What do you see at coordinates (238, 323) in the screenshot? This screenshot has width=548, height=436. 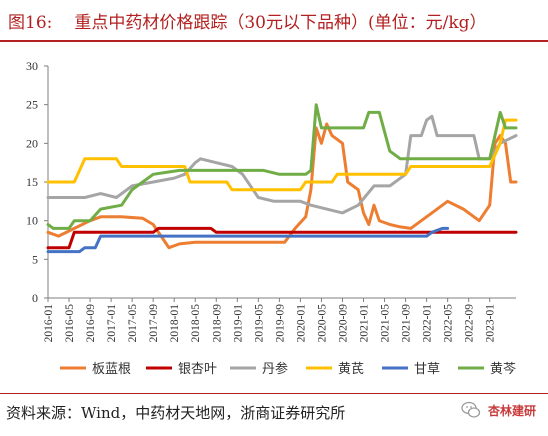 I see `x-tick-label: 2019-01` at bounding box center [238, 323].